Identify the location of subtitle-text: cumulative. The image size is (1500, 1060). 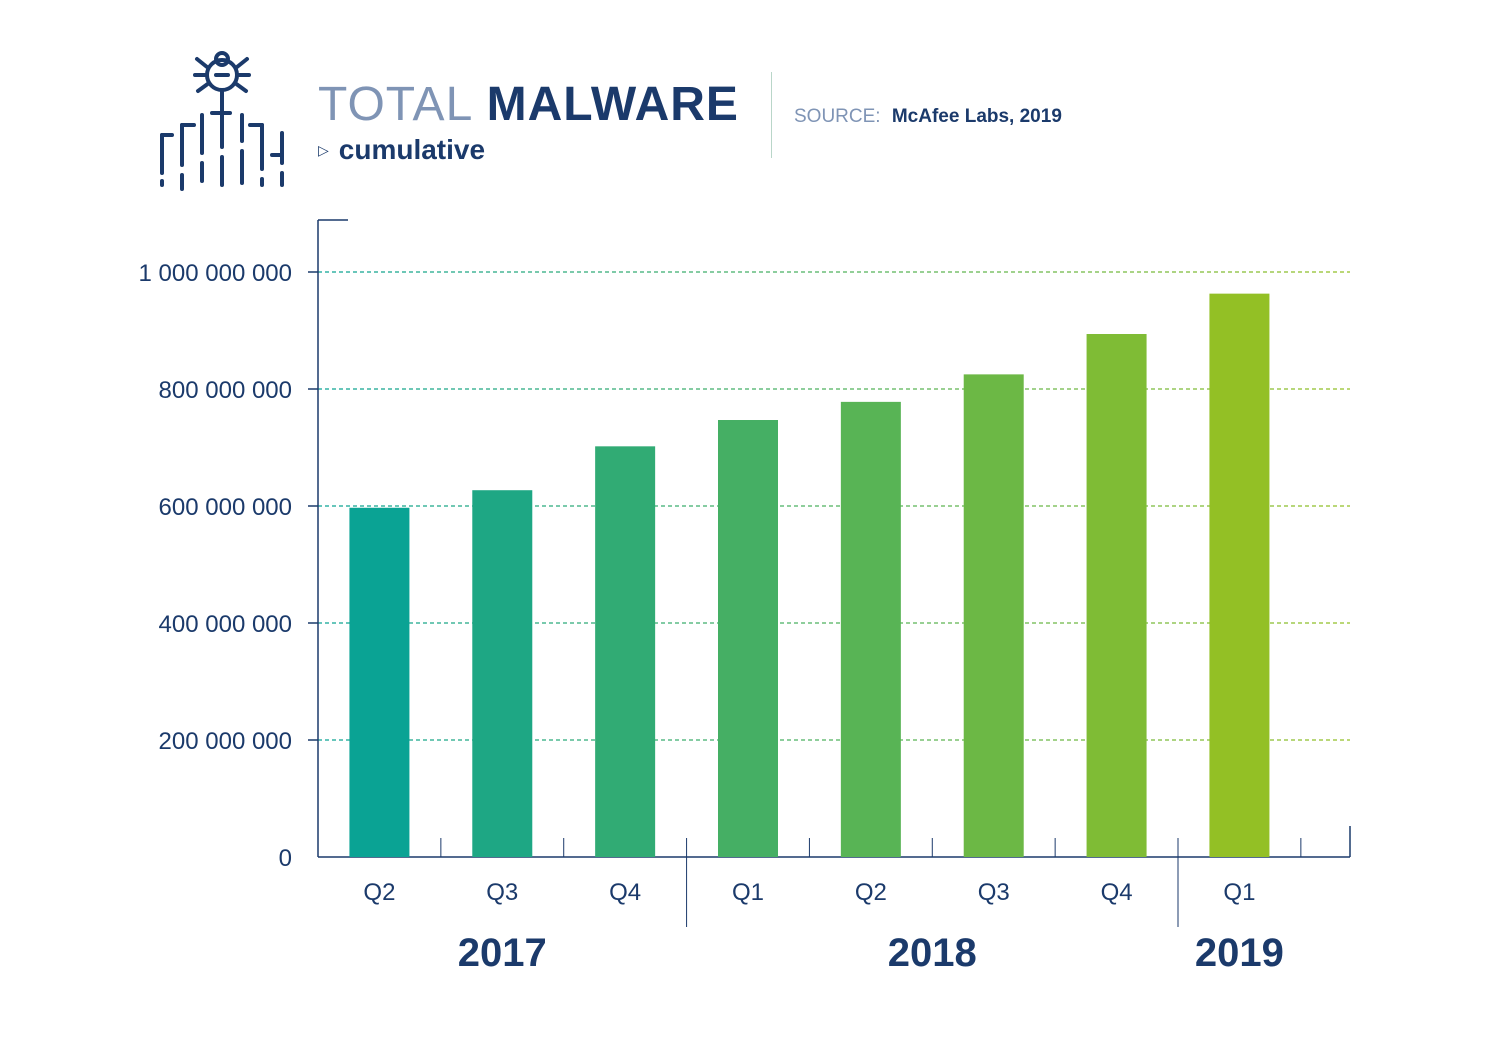
(412, 149).